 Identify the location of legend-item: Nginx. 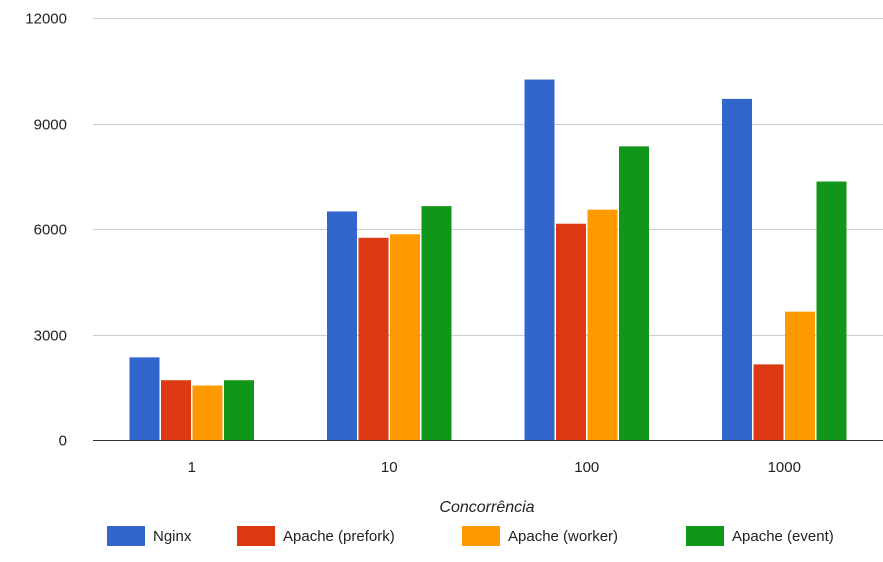
(149, 536).